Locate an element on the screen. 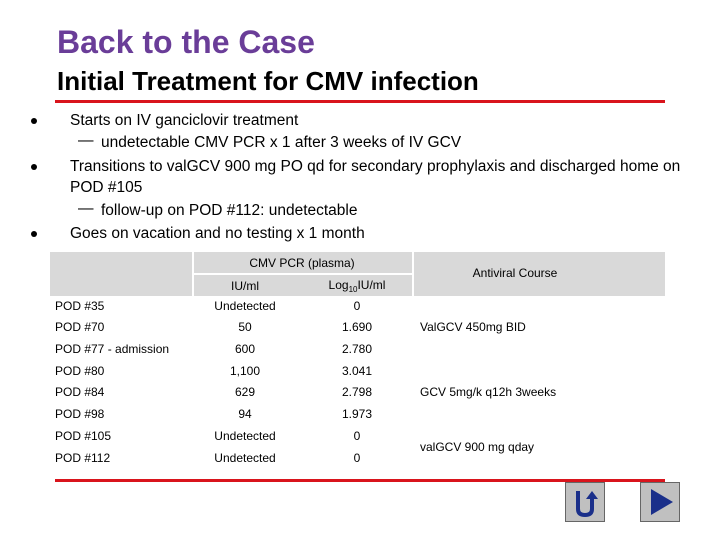  subtitle: Initial Treatment for CMV infection is located at coordinates (268, 81).